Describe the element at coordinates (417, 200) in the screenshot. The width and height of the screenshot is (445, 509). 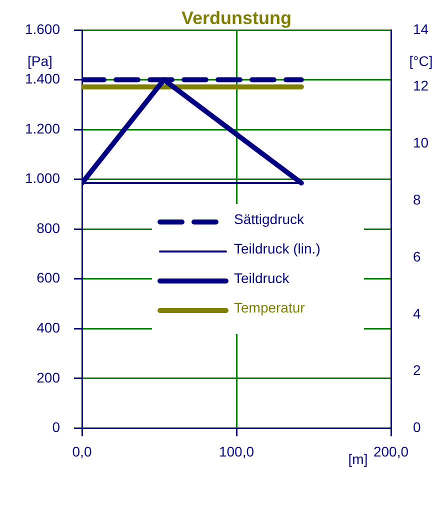
I see `y2-tick-label: 8` at that location.